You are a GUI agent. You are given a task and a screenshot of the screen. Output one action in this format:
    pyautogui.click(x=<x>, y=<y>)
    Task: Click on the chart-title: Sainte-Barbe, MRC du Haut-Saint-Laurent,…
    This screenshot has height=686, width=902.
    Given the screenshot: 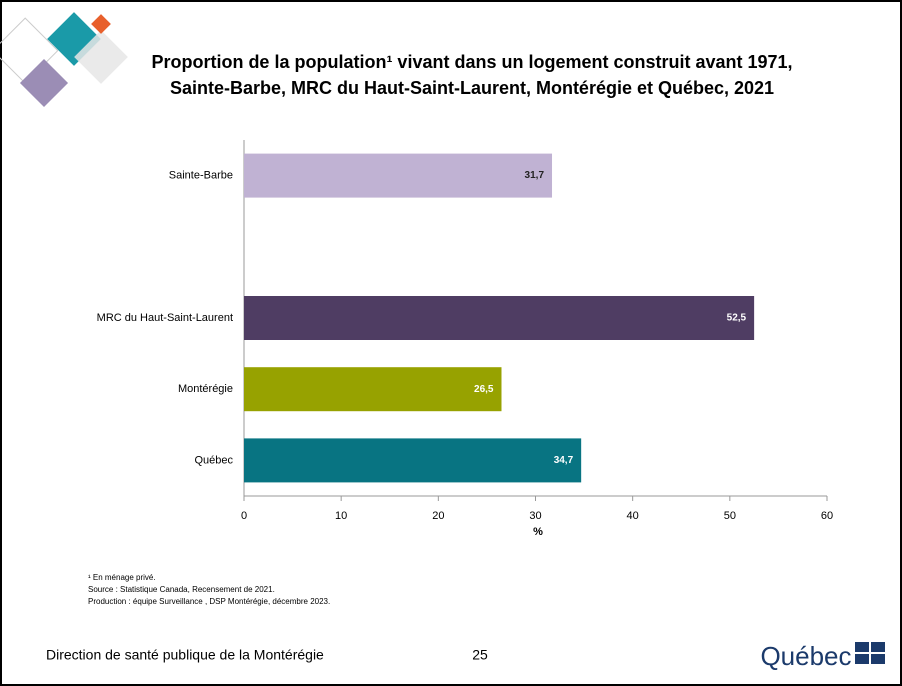 What is the action you would take?
    pyautogui.click(x=472, y=88)
    